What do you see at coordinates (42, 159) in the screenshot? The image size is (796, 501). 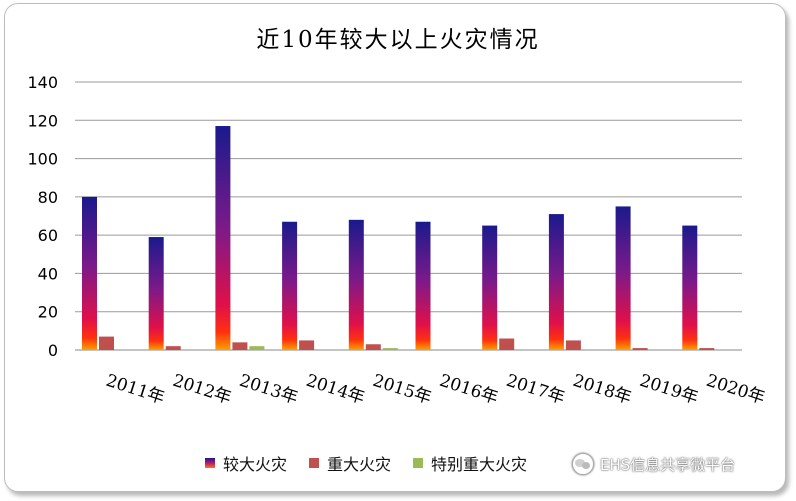 I see `y-tick-label: 100` at bounding box center [42, 159].